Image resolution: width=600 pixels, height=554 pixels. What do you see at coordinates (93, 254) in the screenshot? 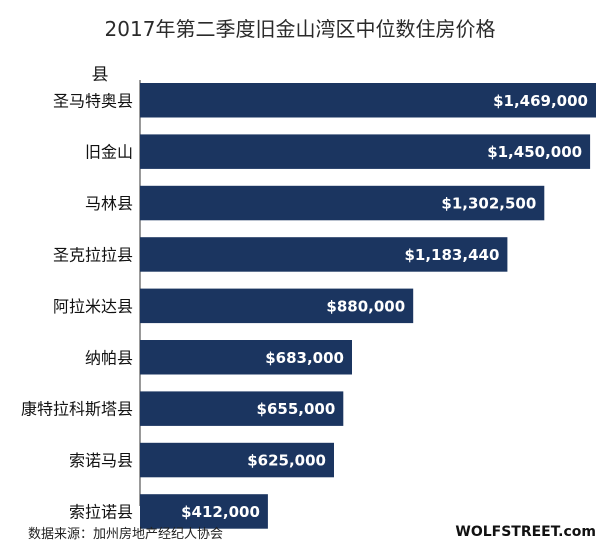
I see `category-label-4: 圣克拉拉县` at bounding box center [93, 254].